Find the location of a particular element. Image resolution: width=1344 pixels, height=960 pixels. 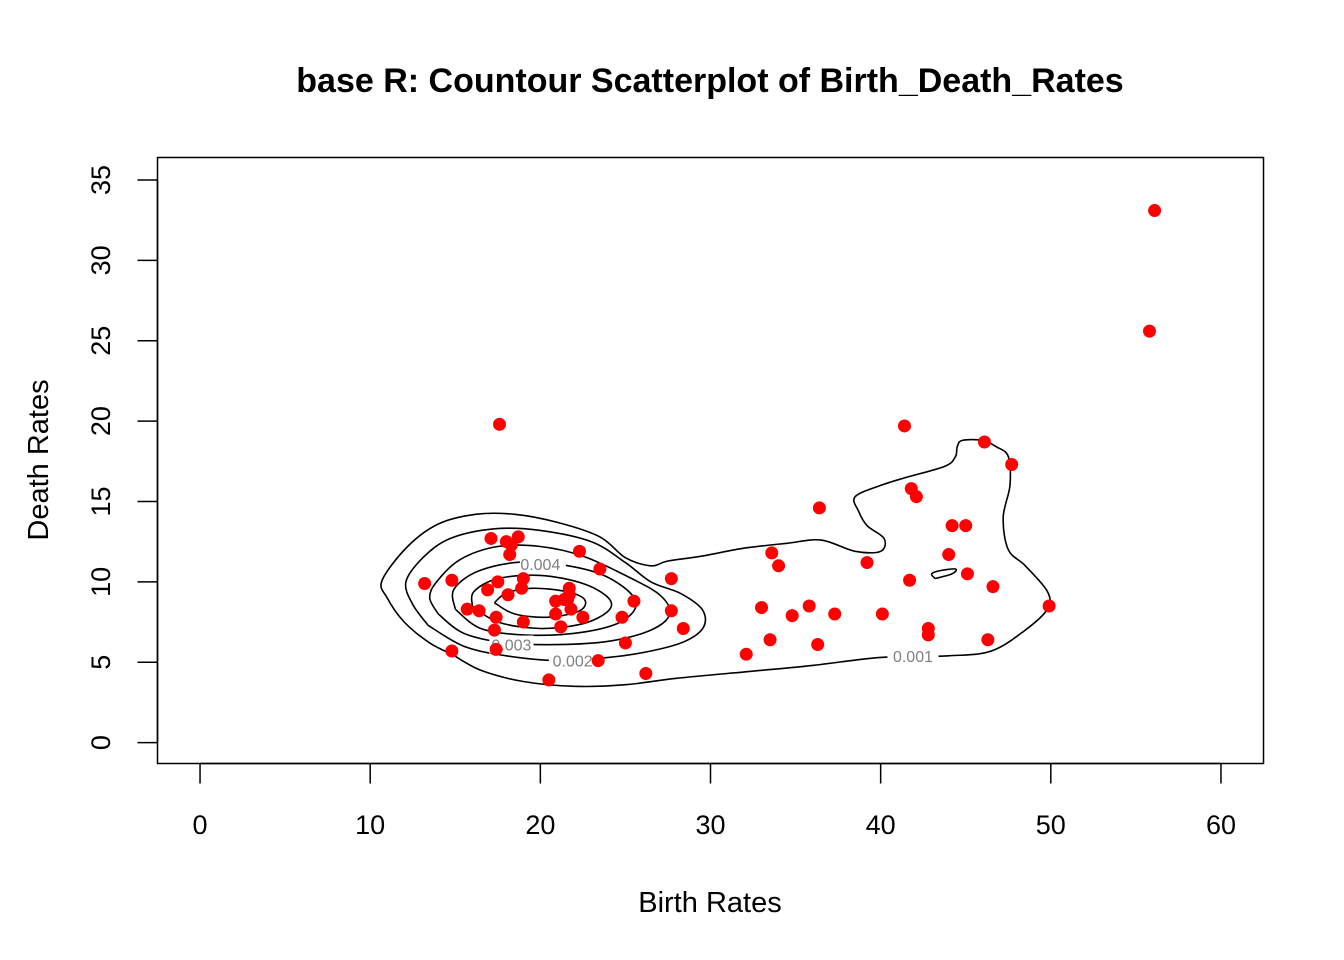

x-tick-label: 20 is located at coordinates (540, 825).